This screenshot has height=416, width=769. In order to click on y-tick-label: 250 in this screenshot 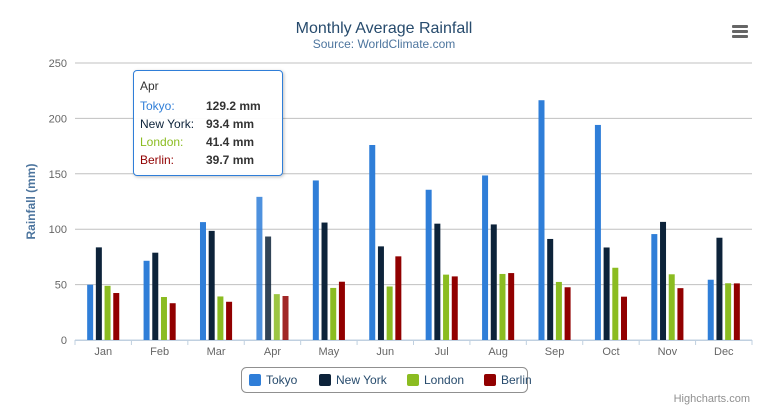, I will do `click(58, 64)`.